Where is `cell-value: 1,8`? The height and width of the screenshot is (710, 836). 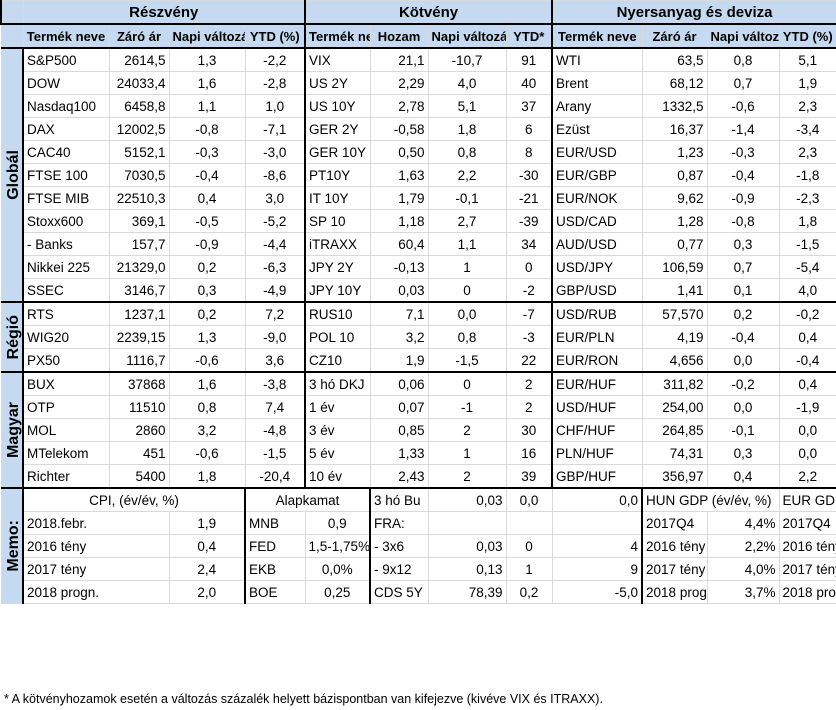
cell-value: 1,8 is located at coordinates (467, 129).